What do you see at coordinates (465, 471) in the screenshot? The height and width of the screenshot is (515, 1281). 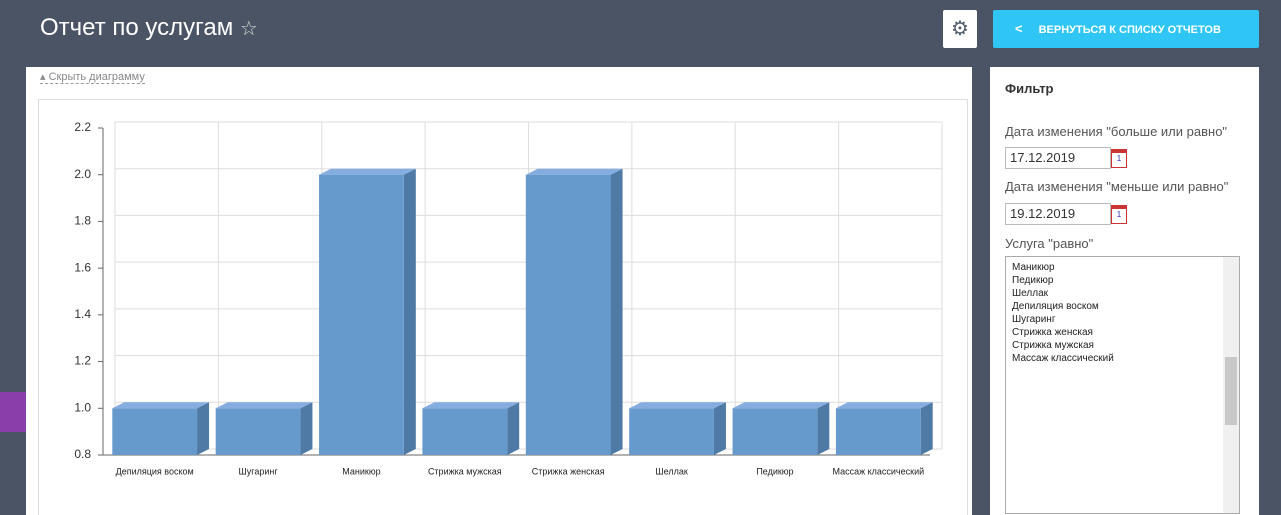 I see `x-tick-label: Стрижка мужская` at bounding box center [465, 471].